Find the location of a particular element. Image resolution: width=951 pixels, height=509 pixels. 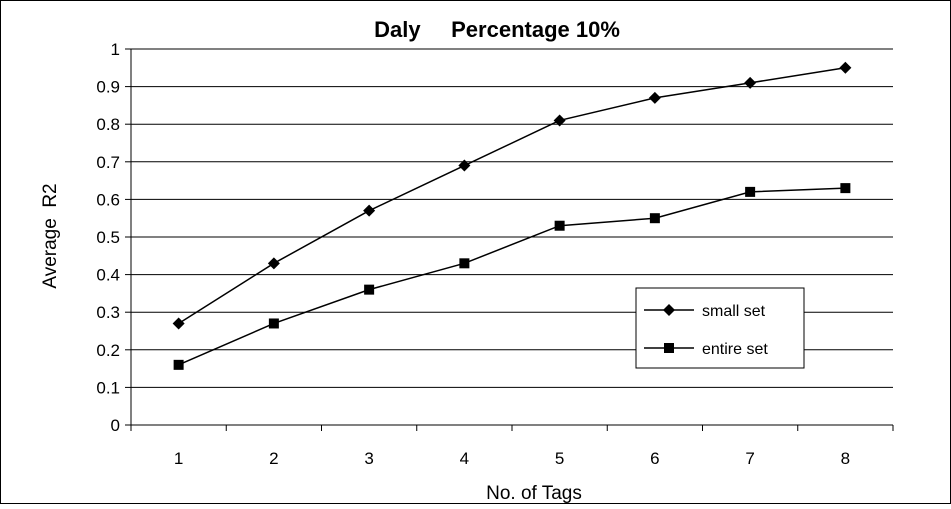

y-tick-label: 0 is located at coordinates (115, 425).